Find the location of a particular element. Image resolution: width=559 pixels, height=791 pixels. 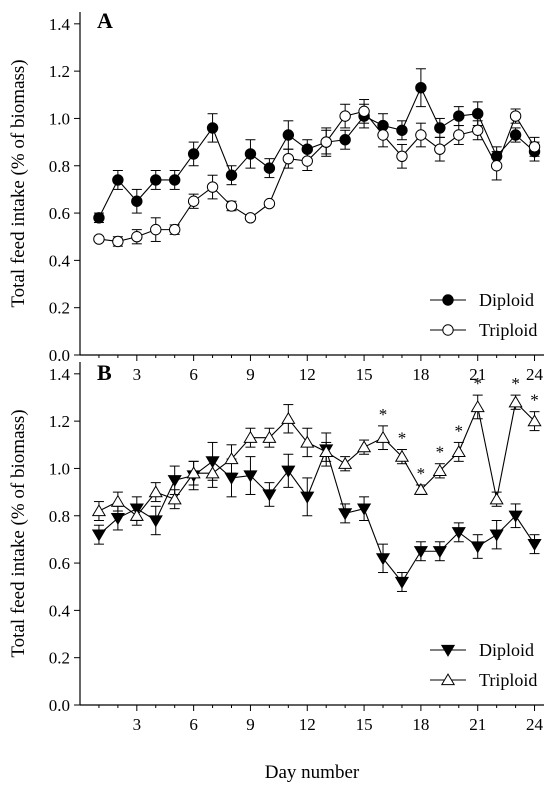

x-axis-label: Day number is located at coordinates (312, 772).